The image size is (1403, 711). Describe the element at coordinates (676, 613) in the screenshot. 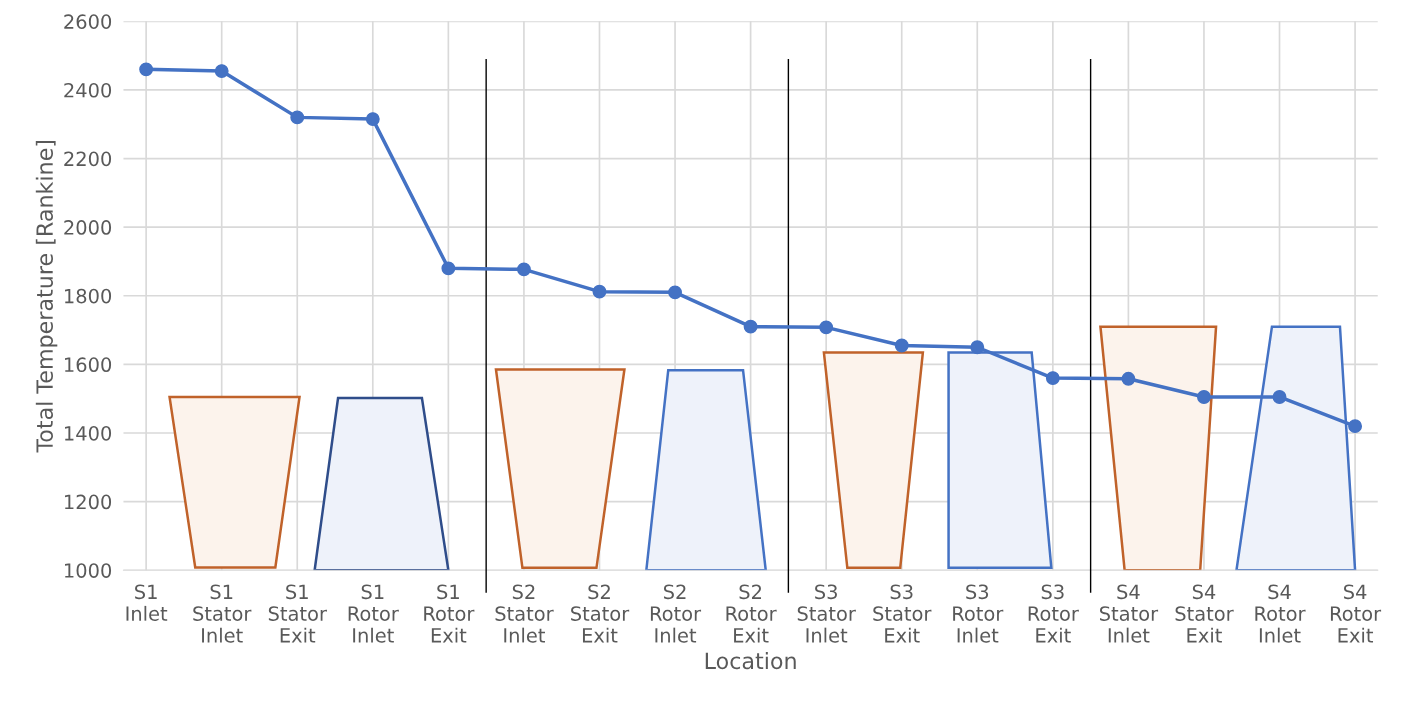

I see `x-tick-label: S2 Rotor Inlet` at that location.